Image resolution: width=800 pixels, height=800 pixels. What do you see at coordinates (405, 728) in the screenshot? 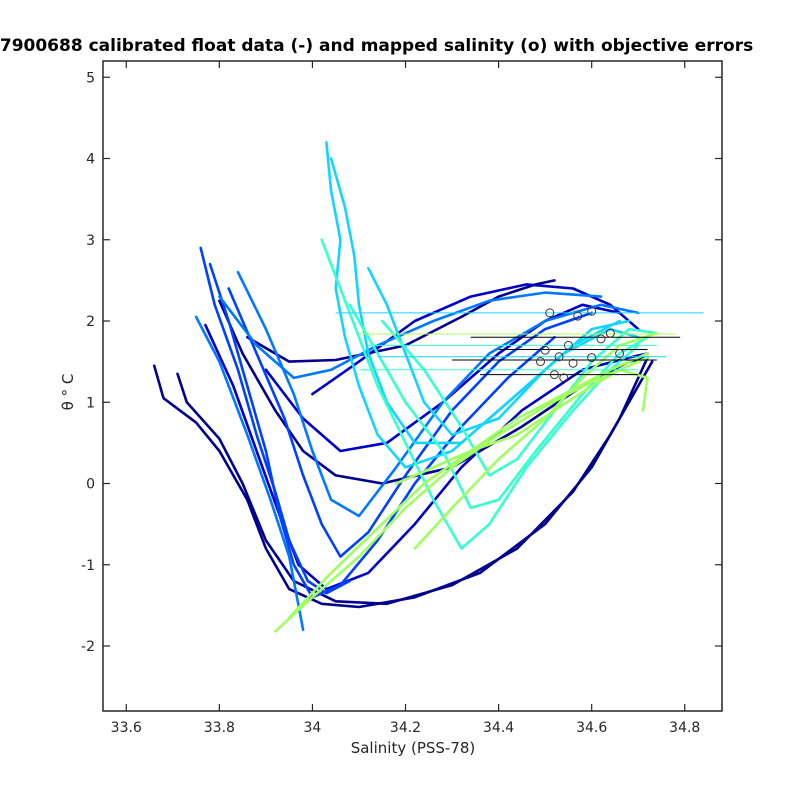
I see `x-tick-label: 34.2` at bounding box center [405, 728].